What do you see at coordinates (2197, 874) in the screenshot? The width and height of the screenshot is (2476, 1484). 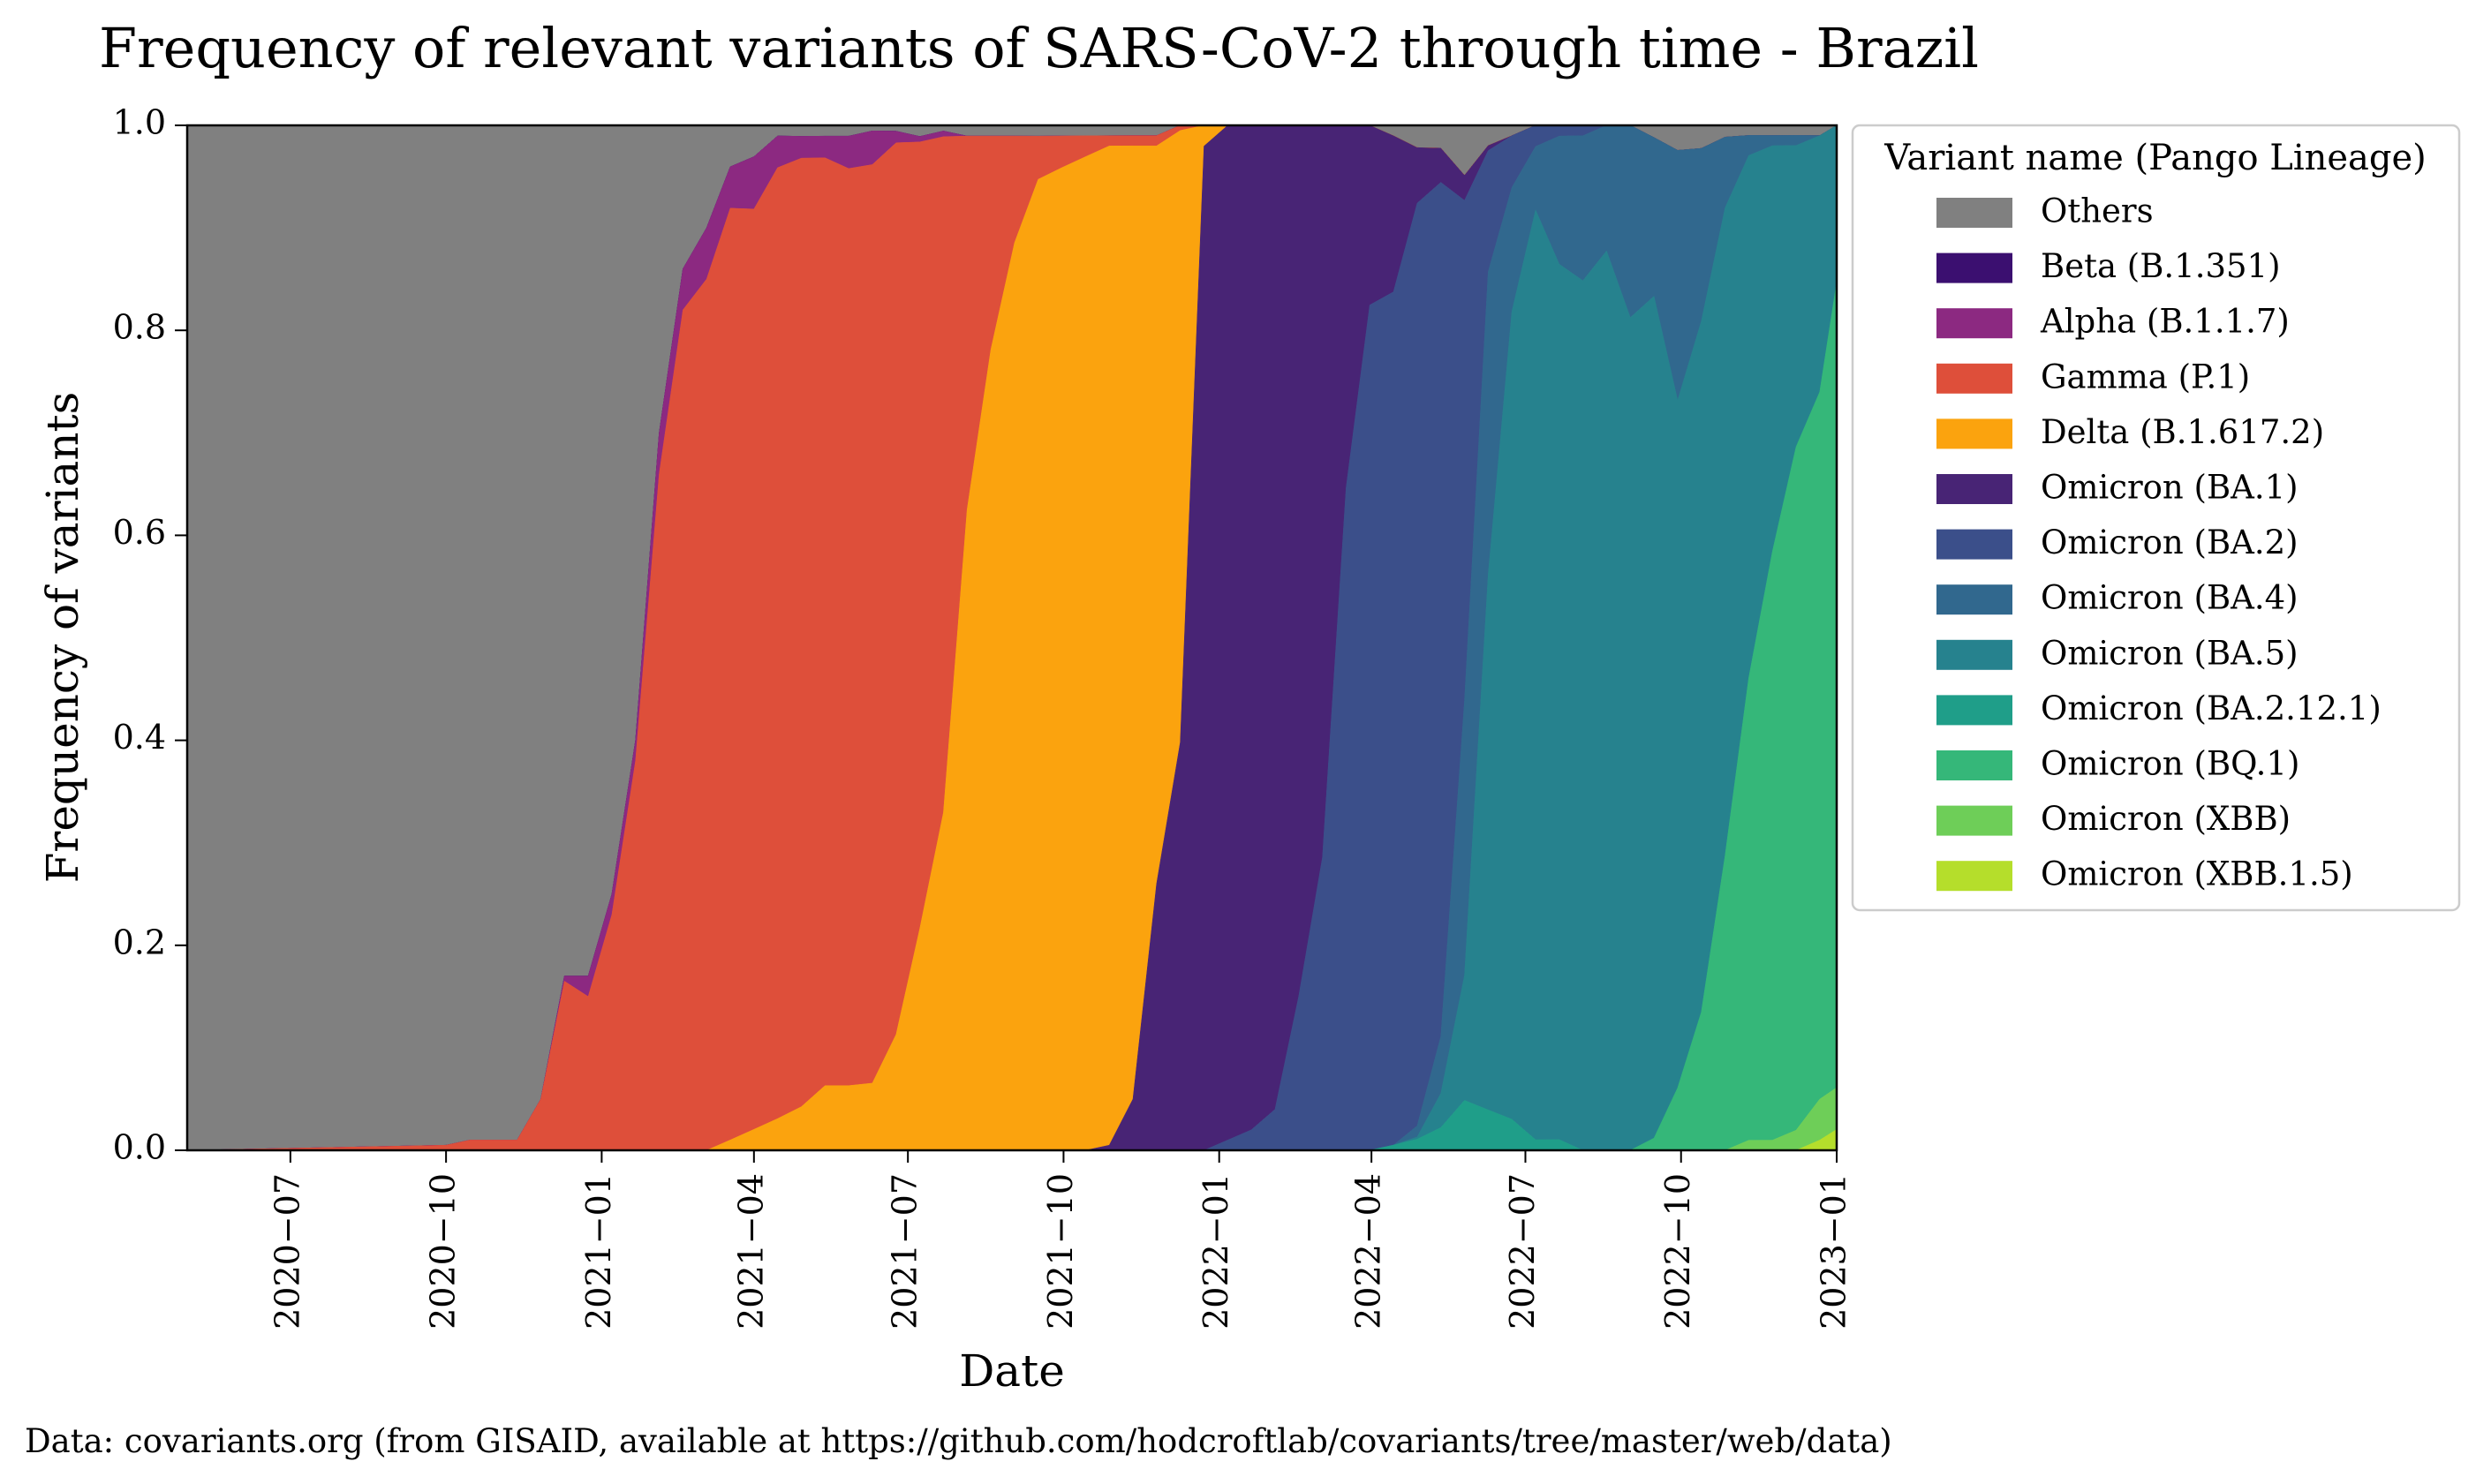 I see `legend-label-omicron-xbb-1-5: Omicron (XBB.1.5)` at bounding box center [2197, 874].